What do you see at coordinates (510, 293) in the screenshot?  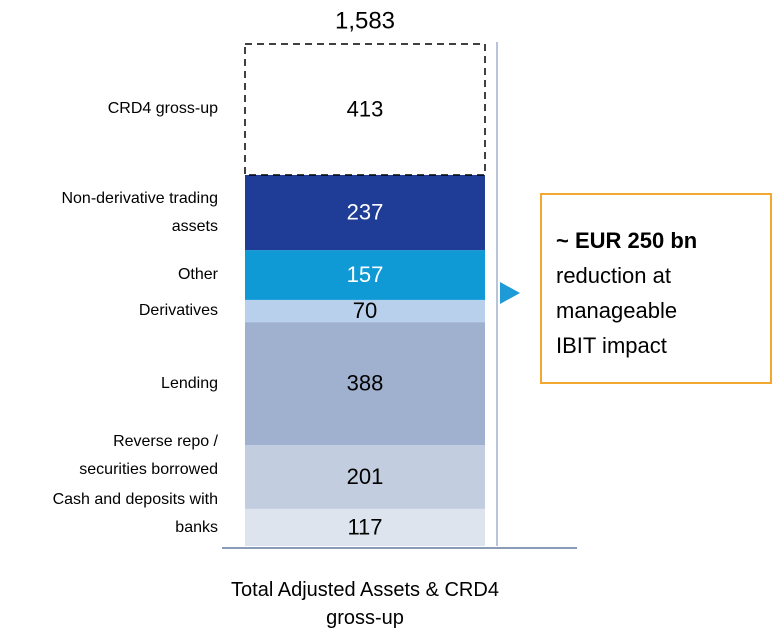 I see `arrow` at bounding box center [510, 293].